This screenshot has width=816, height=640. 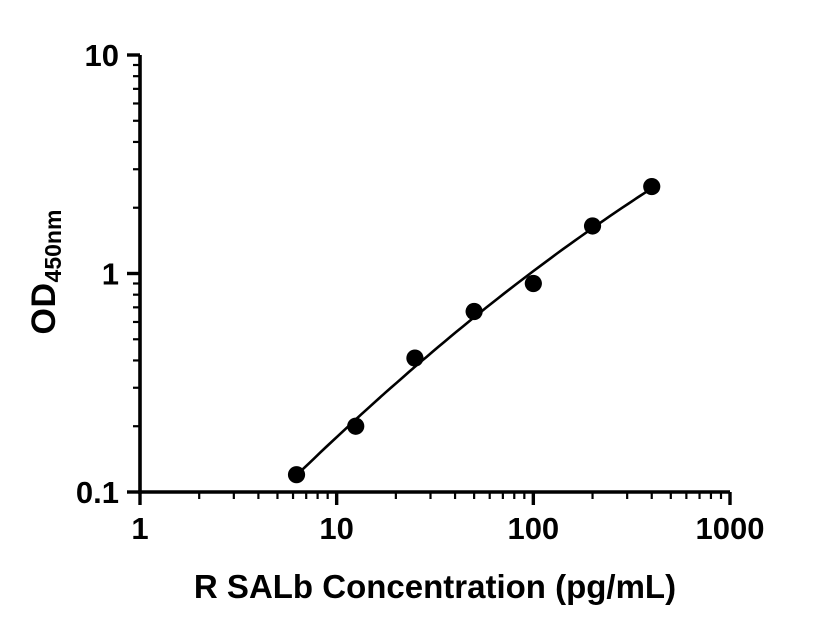 What do you see at coordinates (336, 528) in the screenshot?
I see `x-tick-label: 10` at bounding box center [336, 528].